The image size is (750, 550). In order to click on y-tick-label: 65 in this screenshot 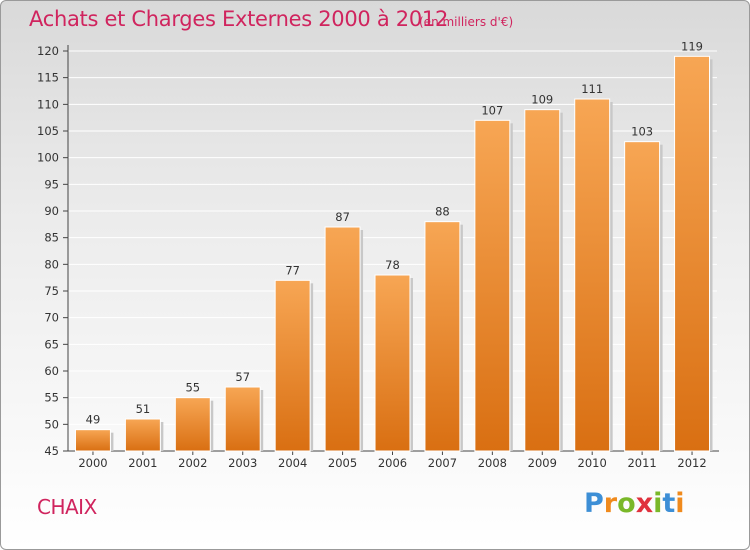, I will do `click(51, 344)`.